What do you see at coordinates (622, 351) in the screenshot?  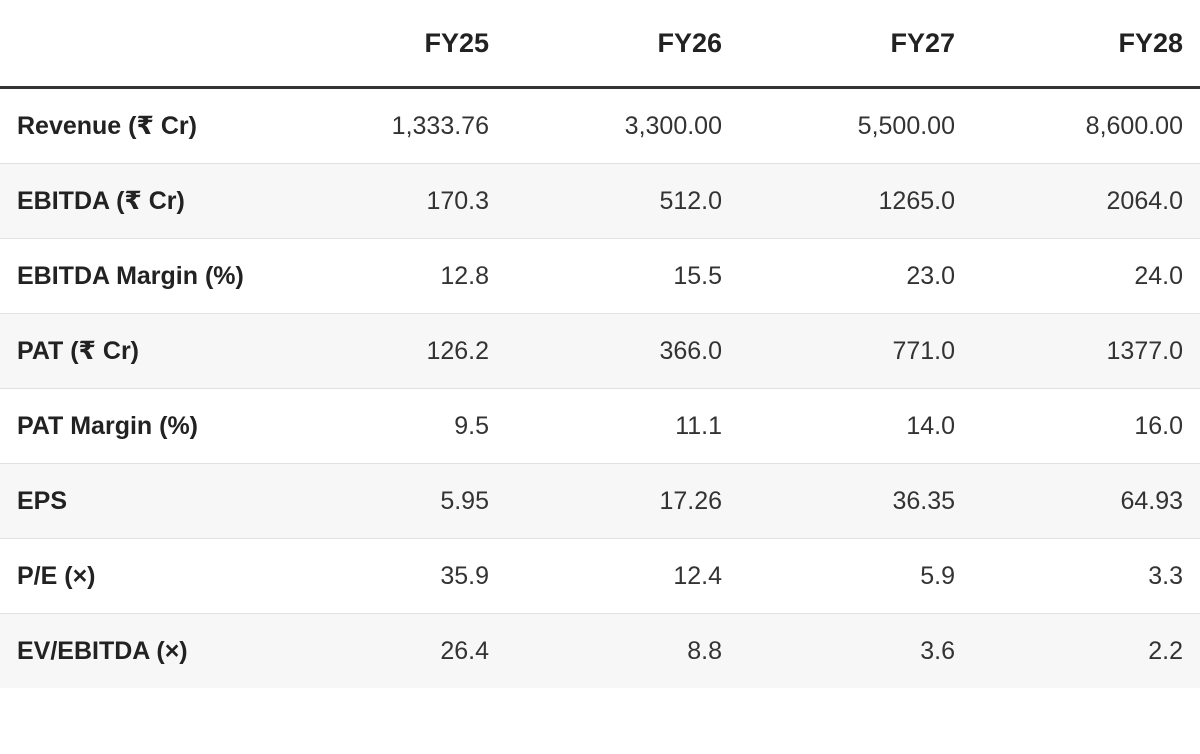 I see `cell: 366.0` at bounding box center [622, 351].